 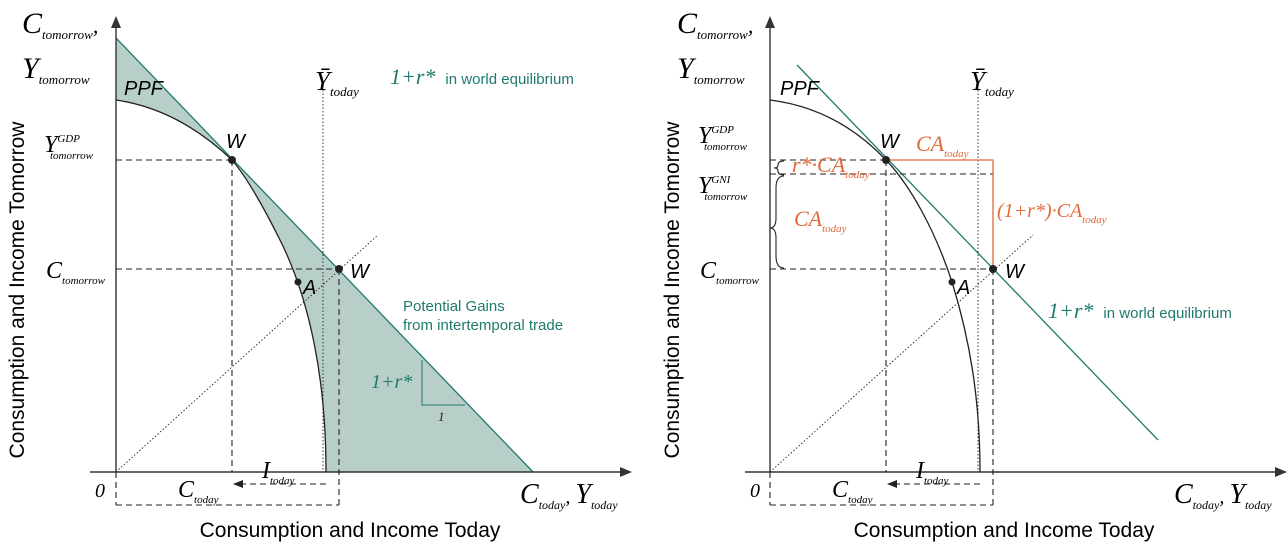 What do you see at coordinates (1052, 213) in the screenshot?
I see `one-plus-r-ca-label: (1+r*)·CAtoday` at bounding box center [1052, 213].